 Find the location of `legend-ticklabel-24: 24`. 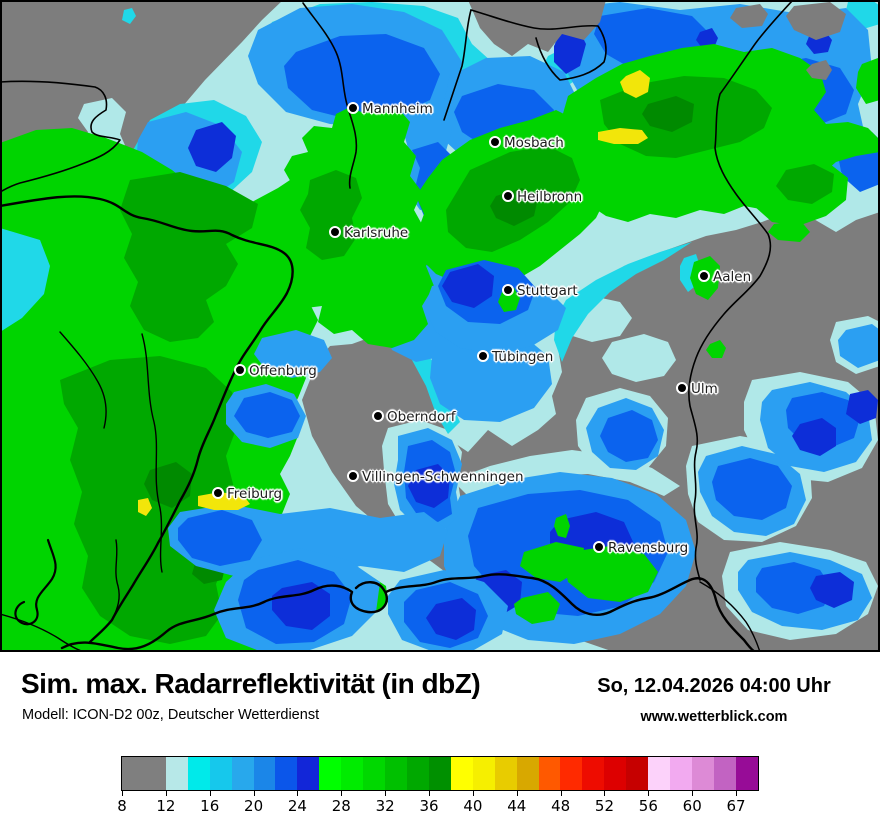

legend-ticklabel-24: 24 is located at coordinates (297, 806).